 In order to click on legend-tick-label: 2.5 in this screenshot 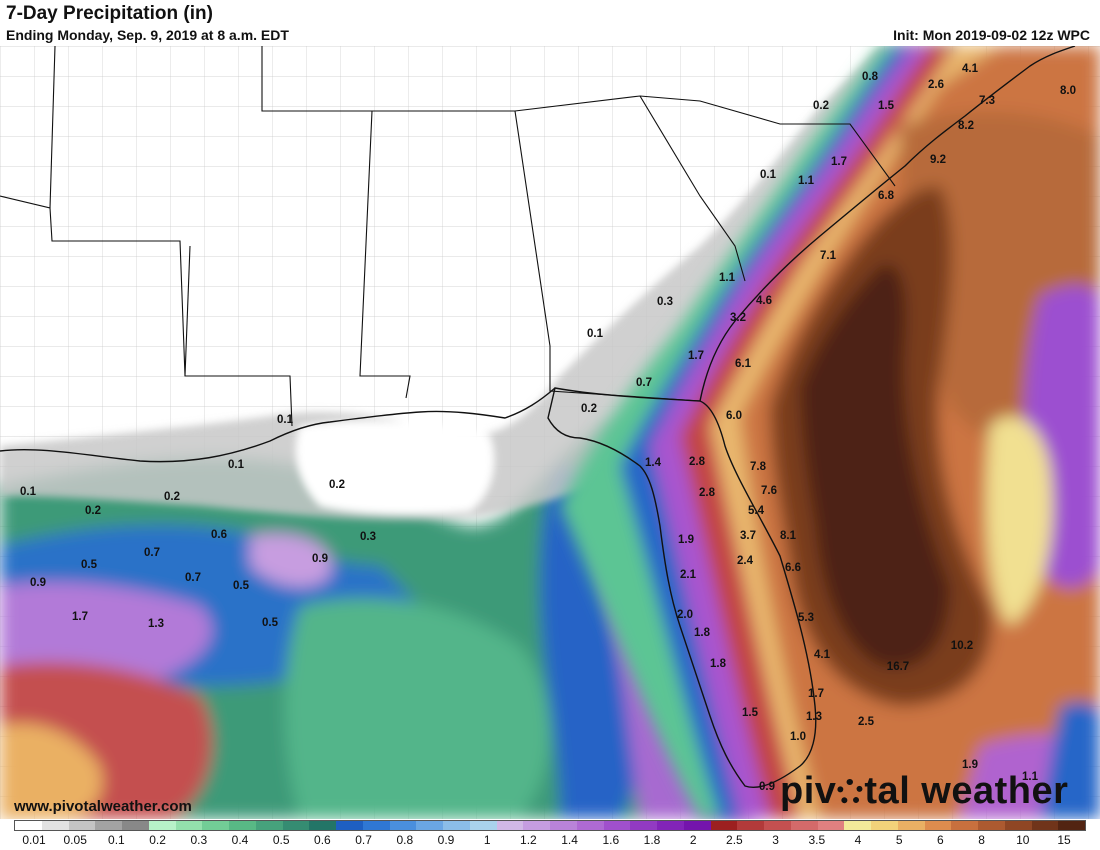, I will do `click(734, 840)`.